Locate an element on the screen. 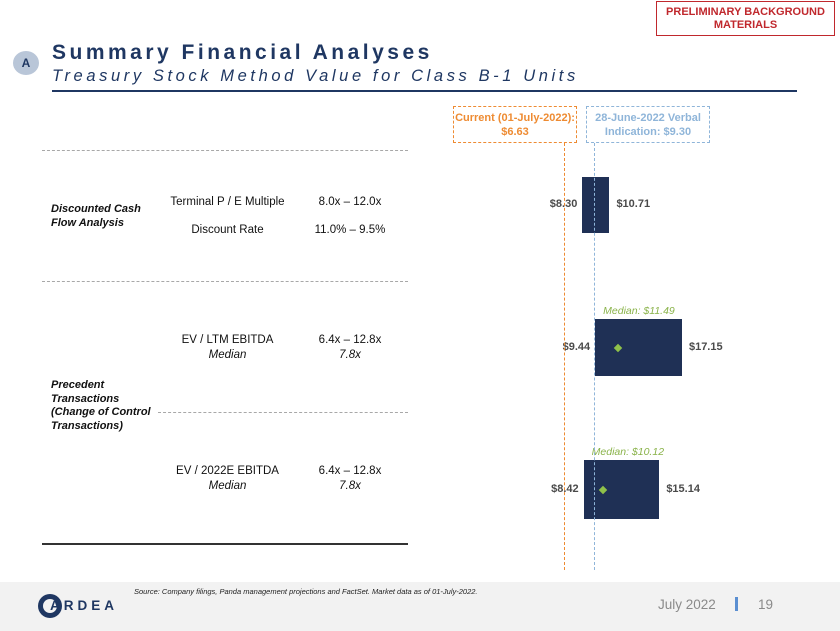 The height and width of the screenshot is (631, 840). page-title: Summary Financial Analyses is located at coordinates (242, 52).